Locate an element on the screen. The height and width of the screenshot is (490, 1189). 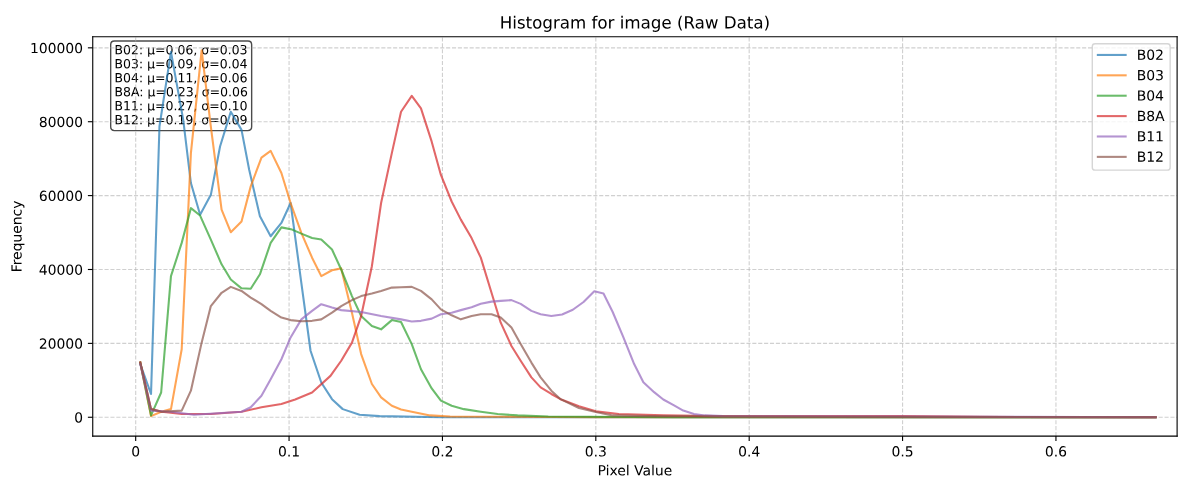
x-axis-title: Pixel Value is located at coordinates (635, 470).